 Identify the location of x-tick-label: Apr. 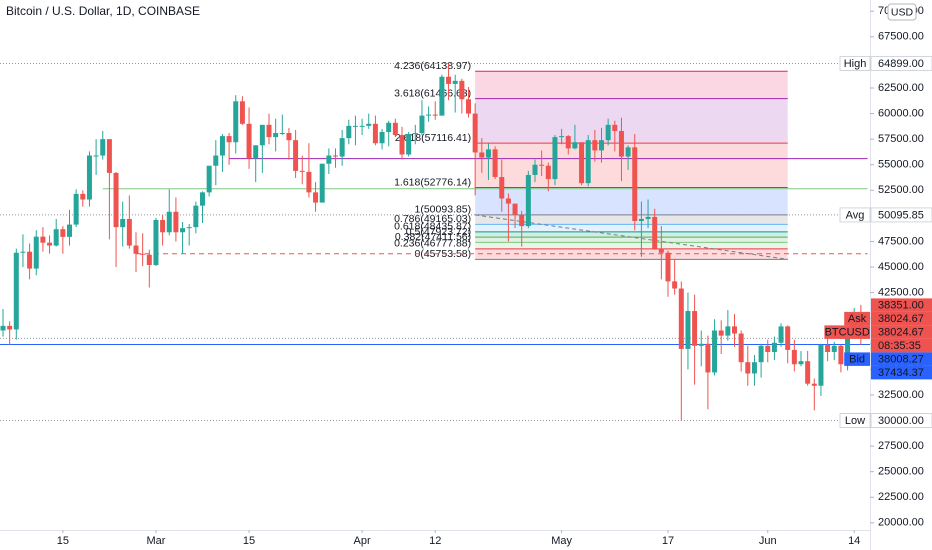
(362, 541).